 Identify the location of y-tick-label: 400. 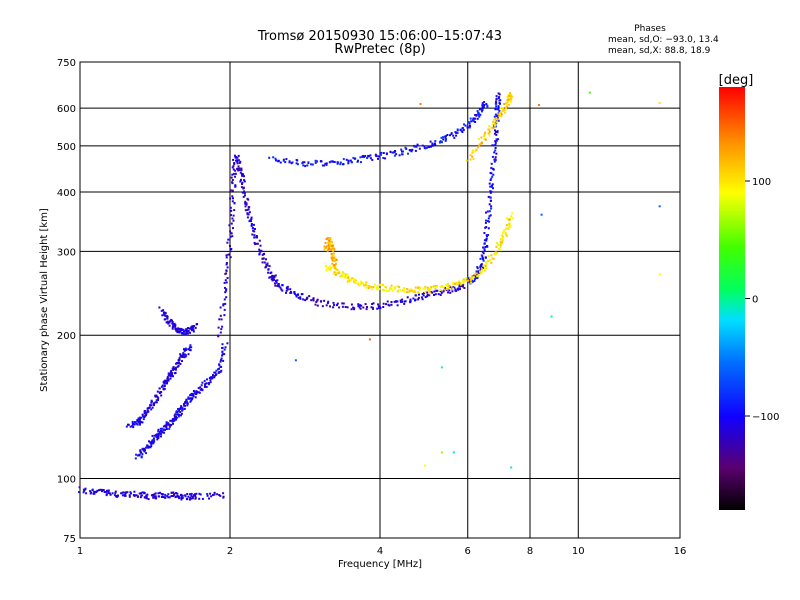
(66, 193).